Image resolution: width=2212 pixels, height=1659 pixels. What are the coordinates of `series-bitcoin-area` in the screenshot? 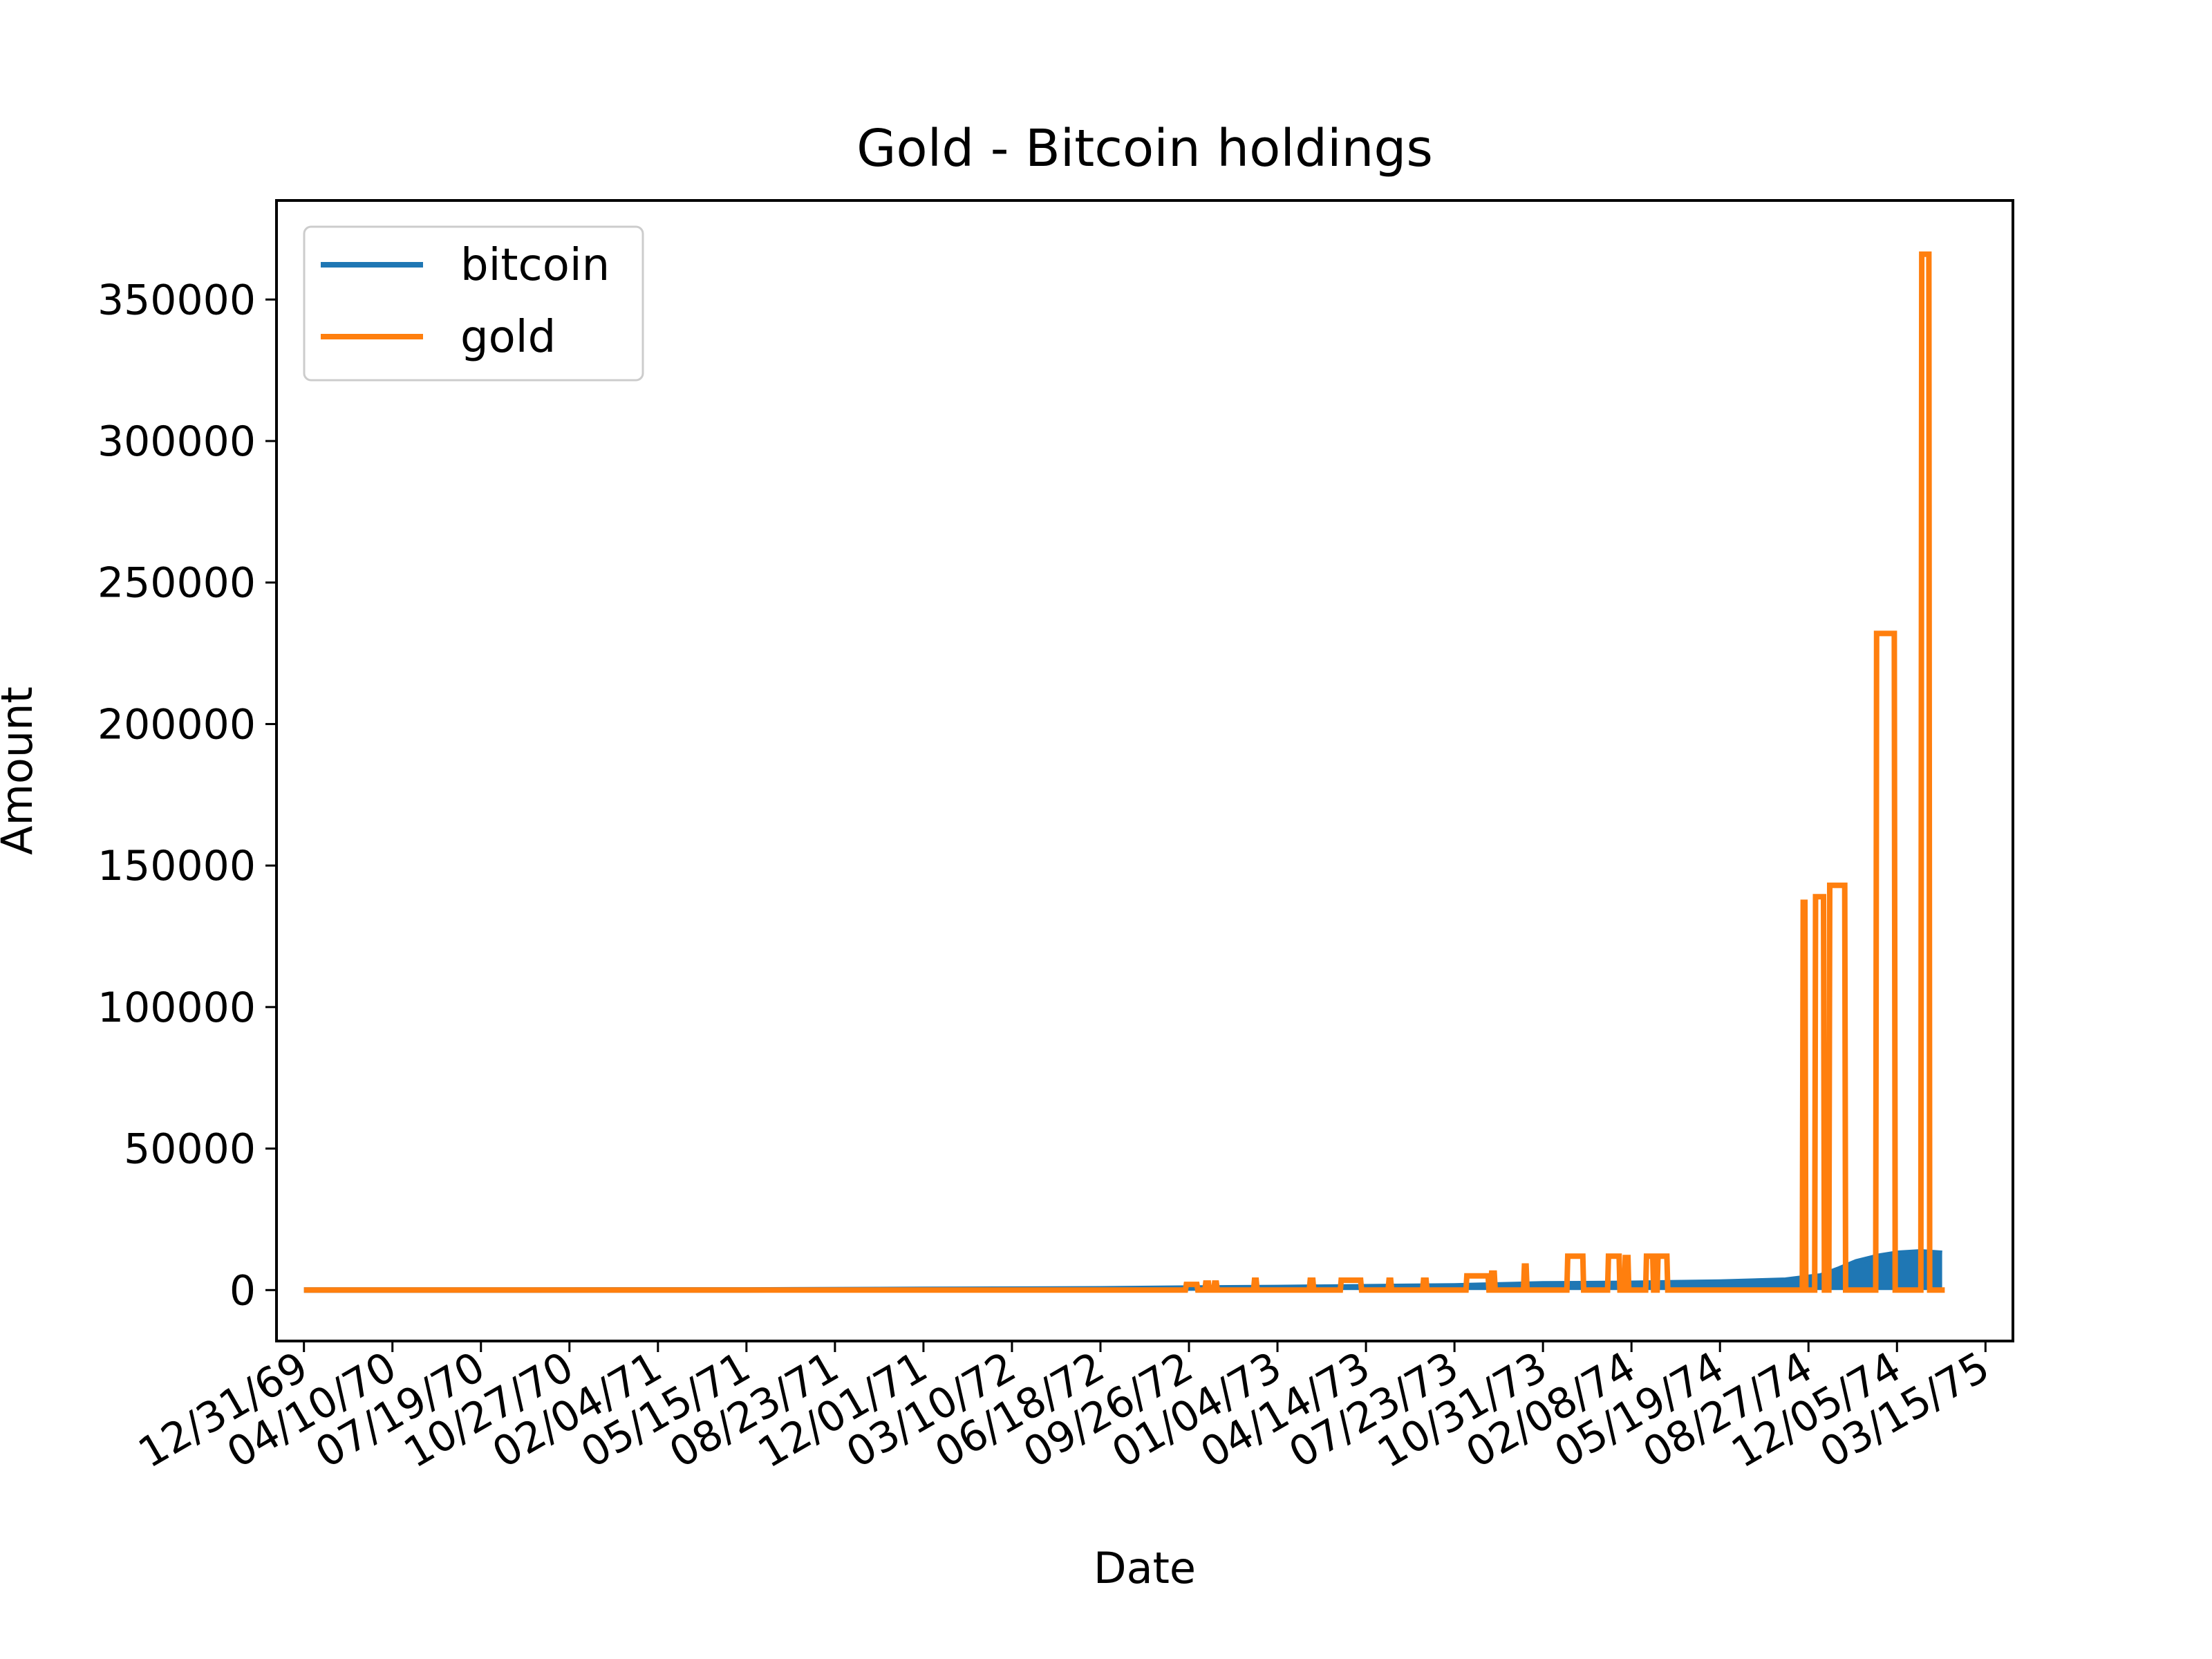 It's located at (1122, 1271).